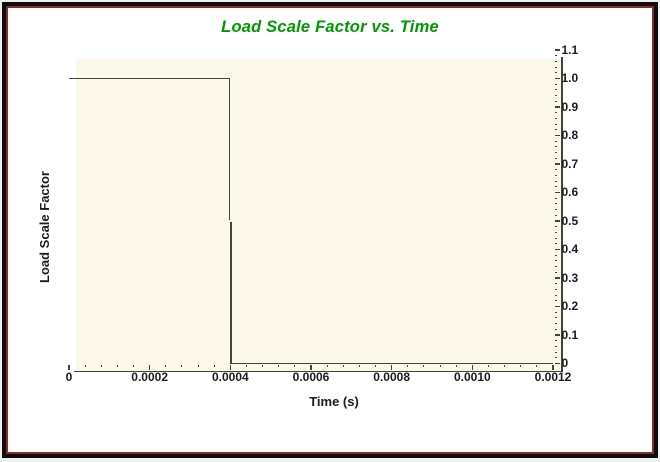 Image resolution: width=660 pixels, height=462 pixels. Describe the element at coordinates (311, 377) in the screenshot. I see `x-tick-label: 0.0006` at that location.